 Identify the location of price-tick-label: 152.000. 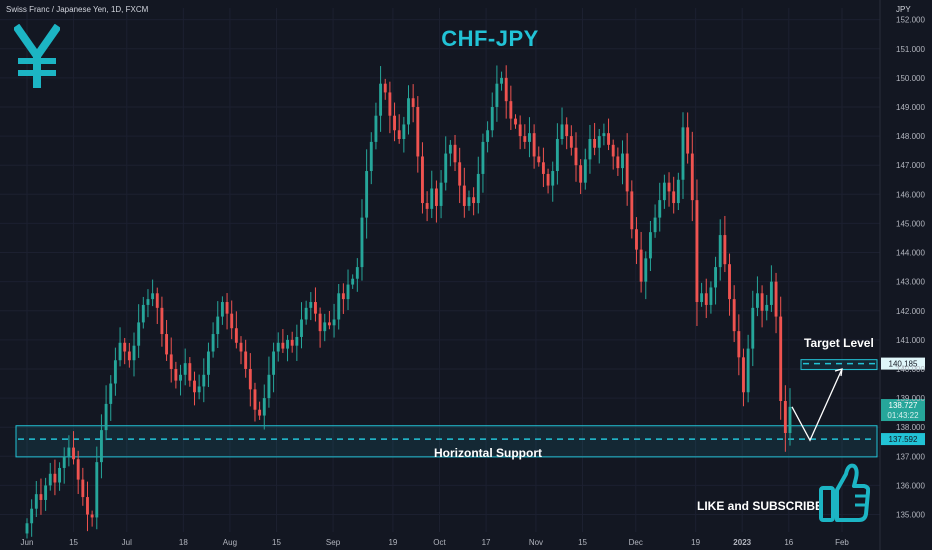
(910, 20).